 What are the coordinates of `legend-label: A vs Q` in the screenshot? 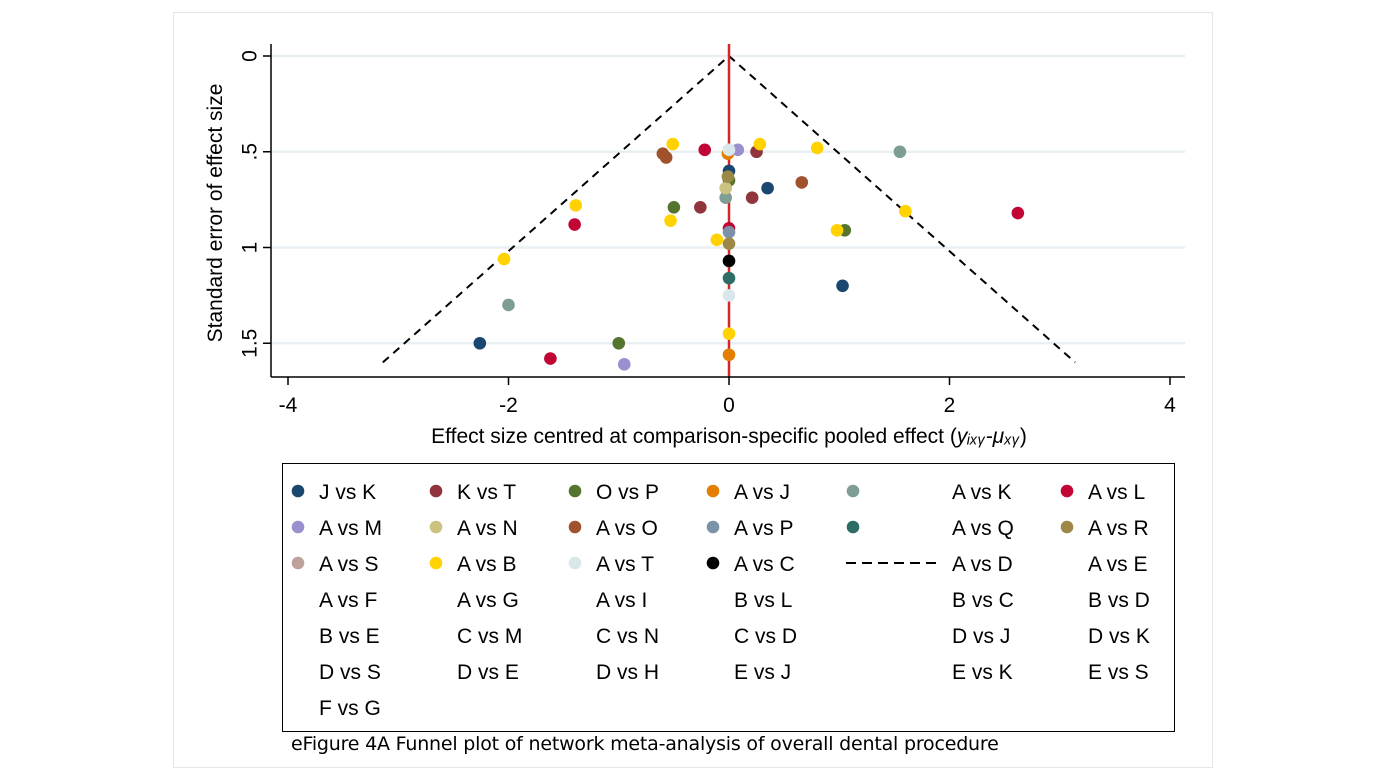 It's located at (983, 528).